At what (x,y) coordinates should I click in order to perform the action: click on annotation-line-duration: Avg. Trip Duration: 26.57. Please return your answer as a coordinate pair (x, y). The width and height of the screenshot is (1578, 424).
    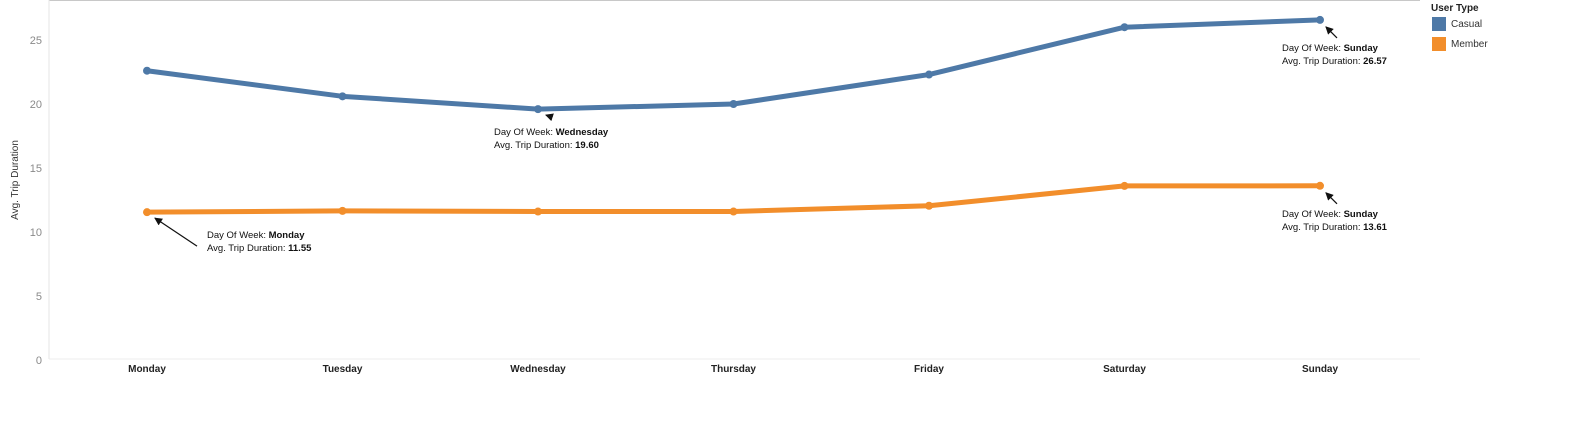
    Looking at the image, I should click on (1334, 61).